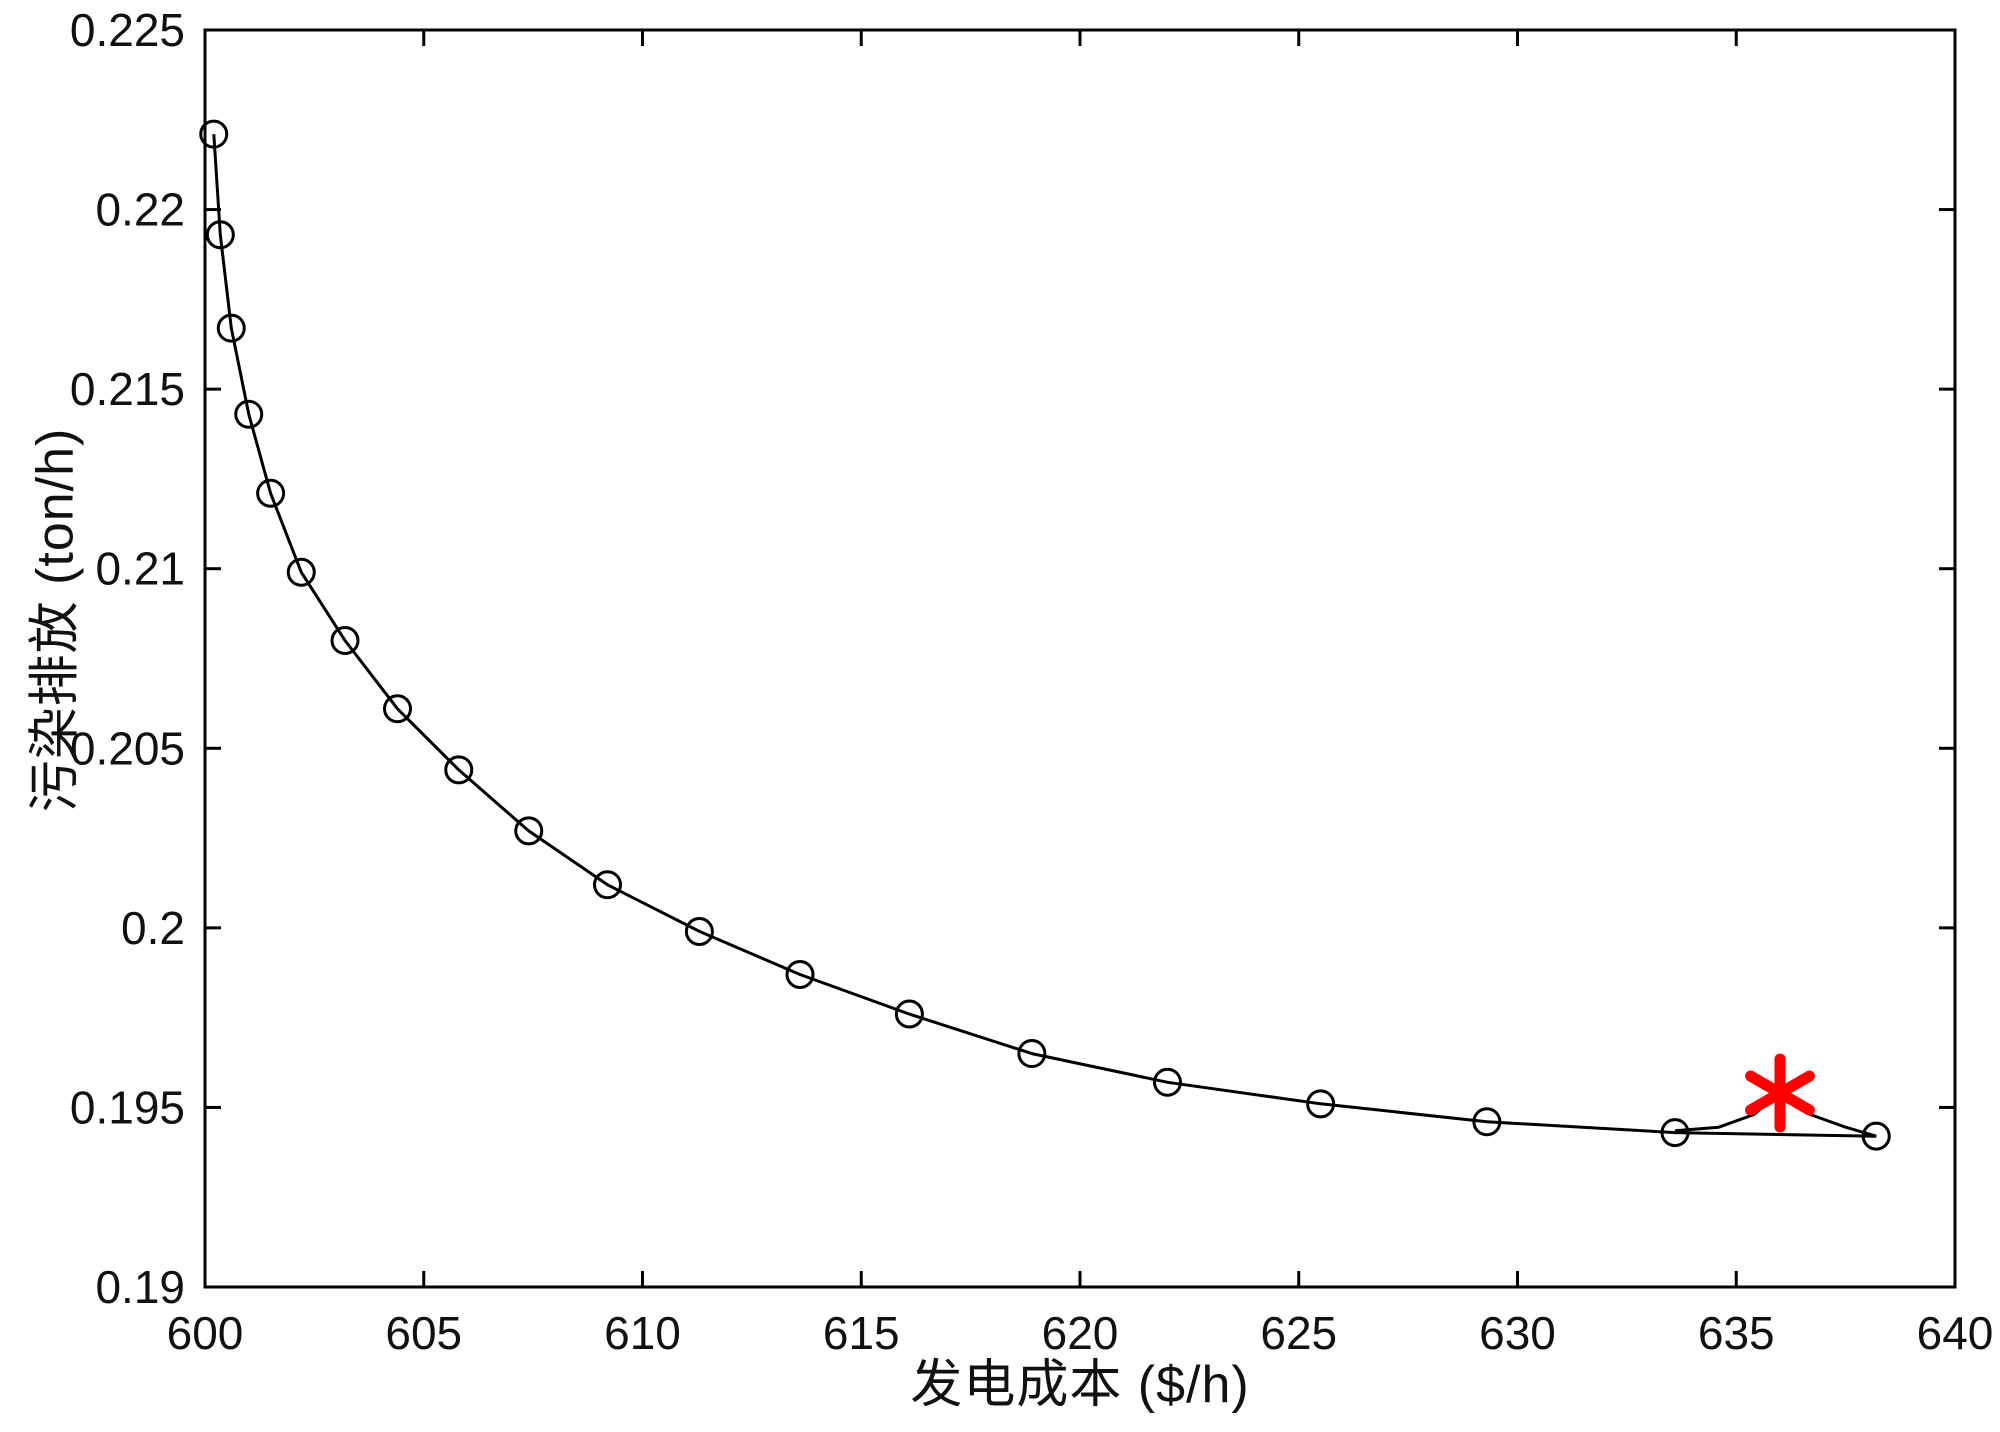 The image size is (2000, 1432). What do you see at coordinates (642, 1333) in the screenshot?
I see `x-tick-label: 610` at bounding box center [642, 1333].